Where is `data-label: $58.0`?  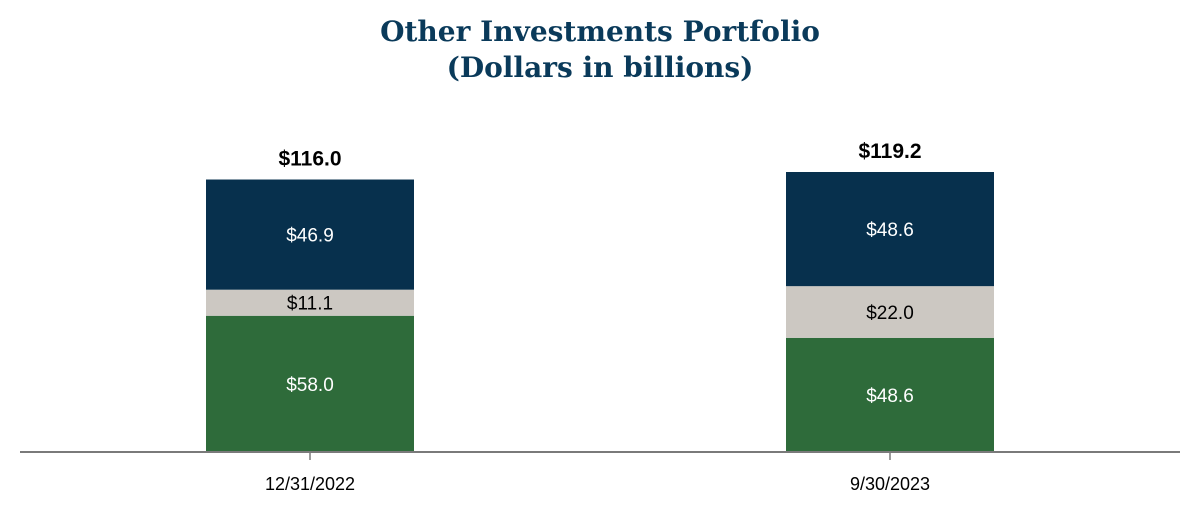
data-label: $58.0 is located at coordinates (310, 385).